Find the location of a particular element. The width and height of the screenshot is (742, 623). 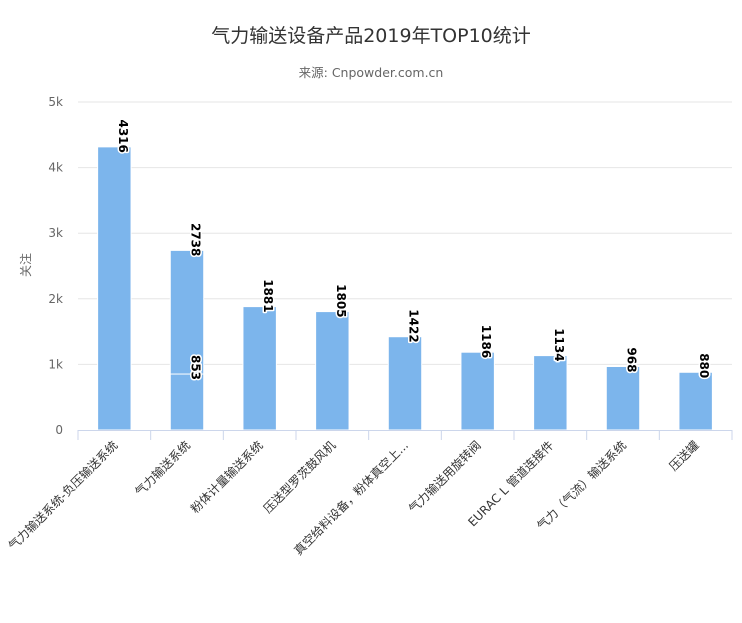

data-label: 2738 is located at coordinates (196, 239).